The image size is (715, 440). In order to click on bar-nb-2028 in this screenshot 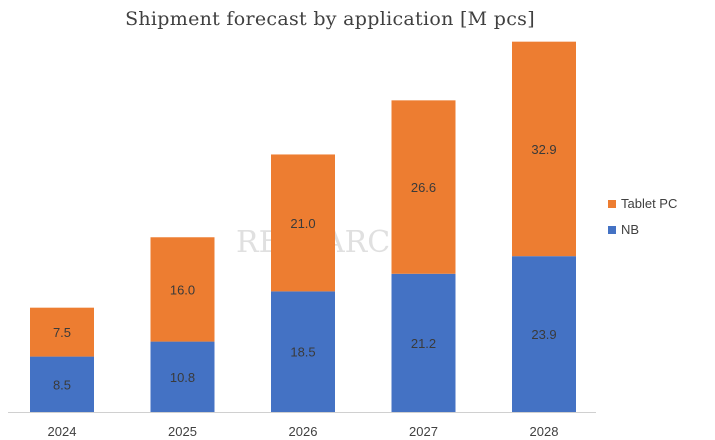, I will do `click(544, 334)`.